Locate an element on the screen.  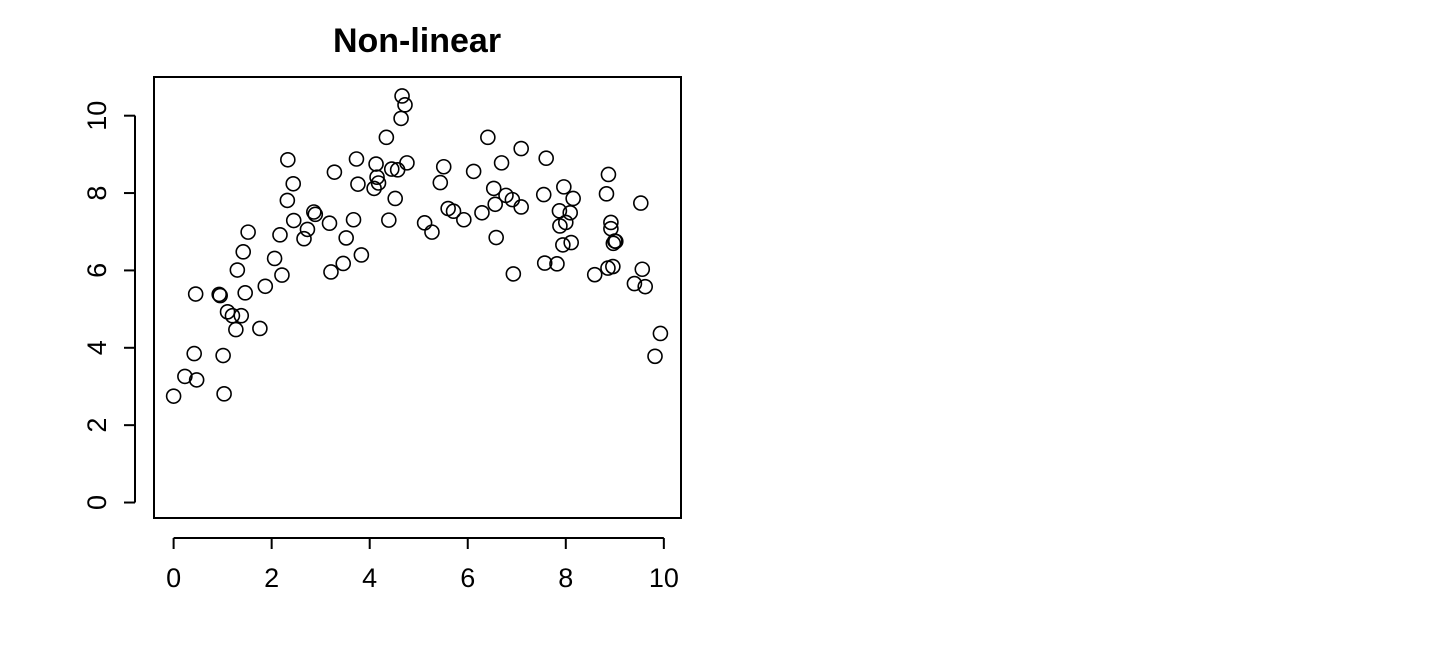
y-tick-label: 2 is located at coordinates (97, 425).